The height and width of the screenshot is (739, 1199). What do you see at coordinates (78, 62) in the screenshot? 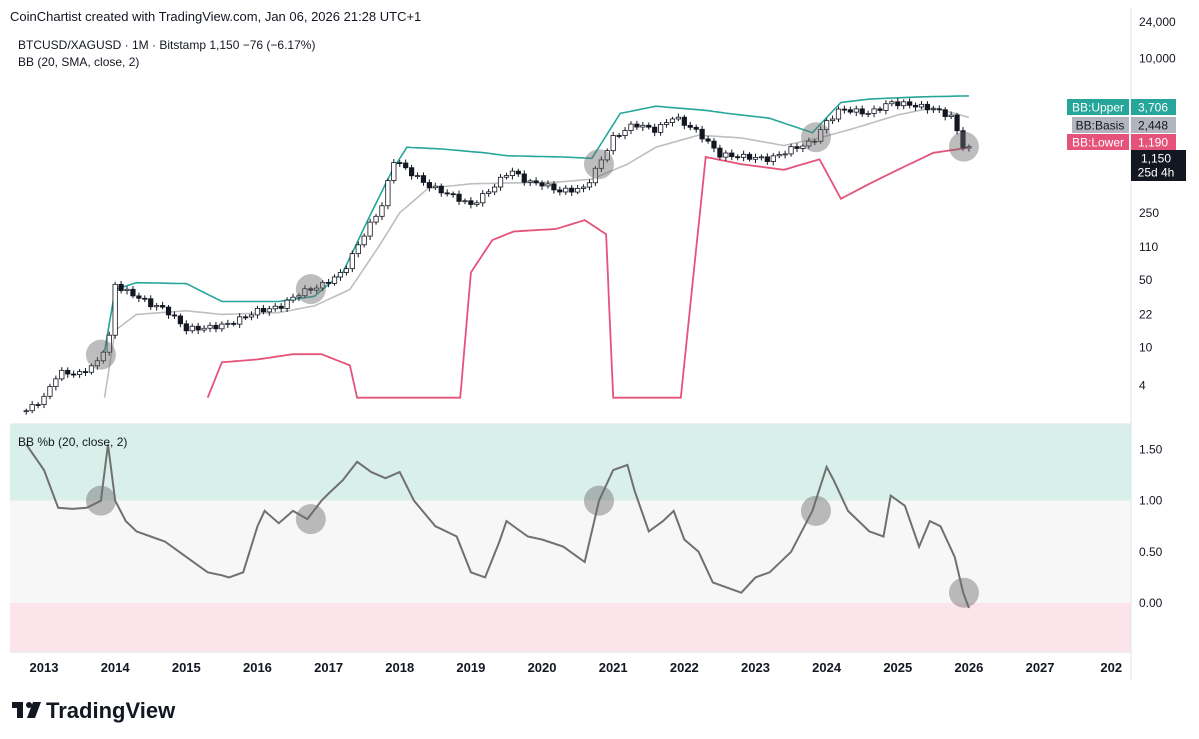
I see `indicator-legend: BB (20, SMA, close, 2)` at bounding box center [78, 62].